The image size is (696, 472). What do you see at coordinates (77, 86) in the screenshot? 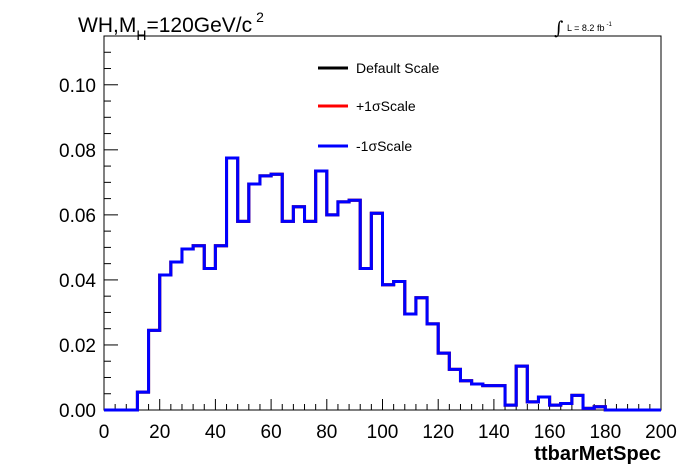
I see `y-tick-label: 0.10` at bounding box center [77, 86].